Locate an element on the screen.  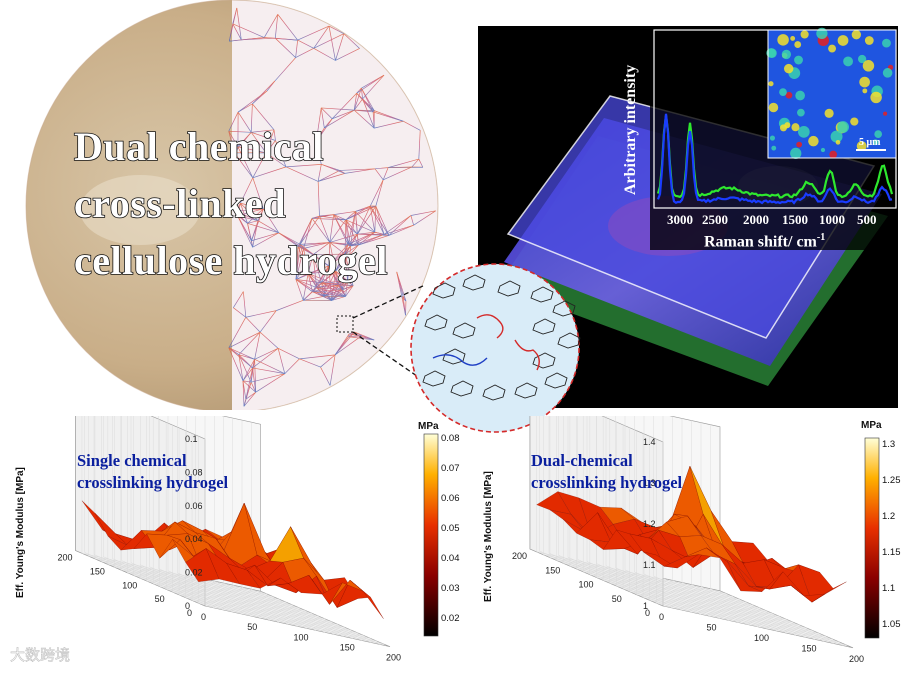
raman-xtick: 1000 is located at coordinates (832, 219).